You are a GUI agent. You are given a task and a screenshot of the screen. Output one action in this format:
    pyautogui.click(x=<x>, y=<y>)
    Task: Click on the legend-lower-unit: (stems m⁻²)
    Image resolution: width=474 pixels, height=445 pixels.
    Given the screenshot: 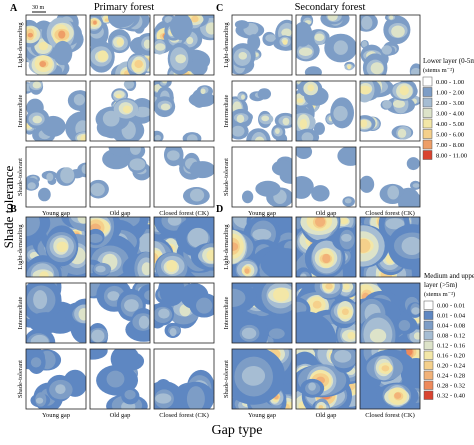 What is the action you would take?
    pyautogui.click(x=438, y=70)
    